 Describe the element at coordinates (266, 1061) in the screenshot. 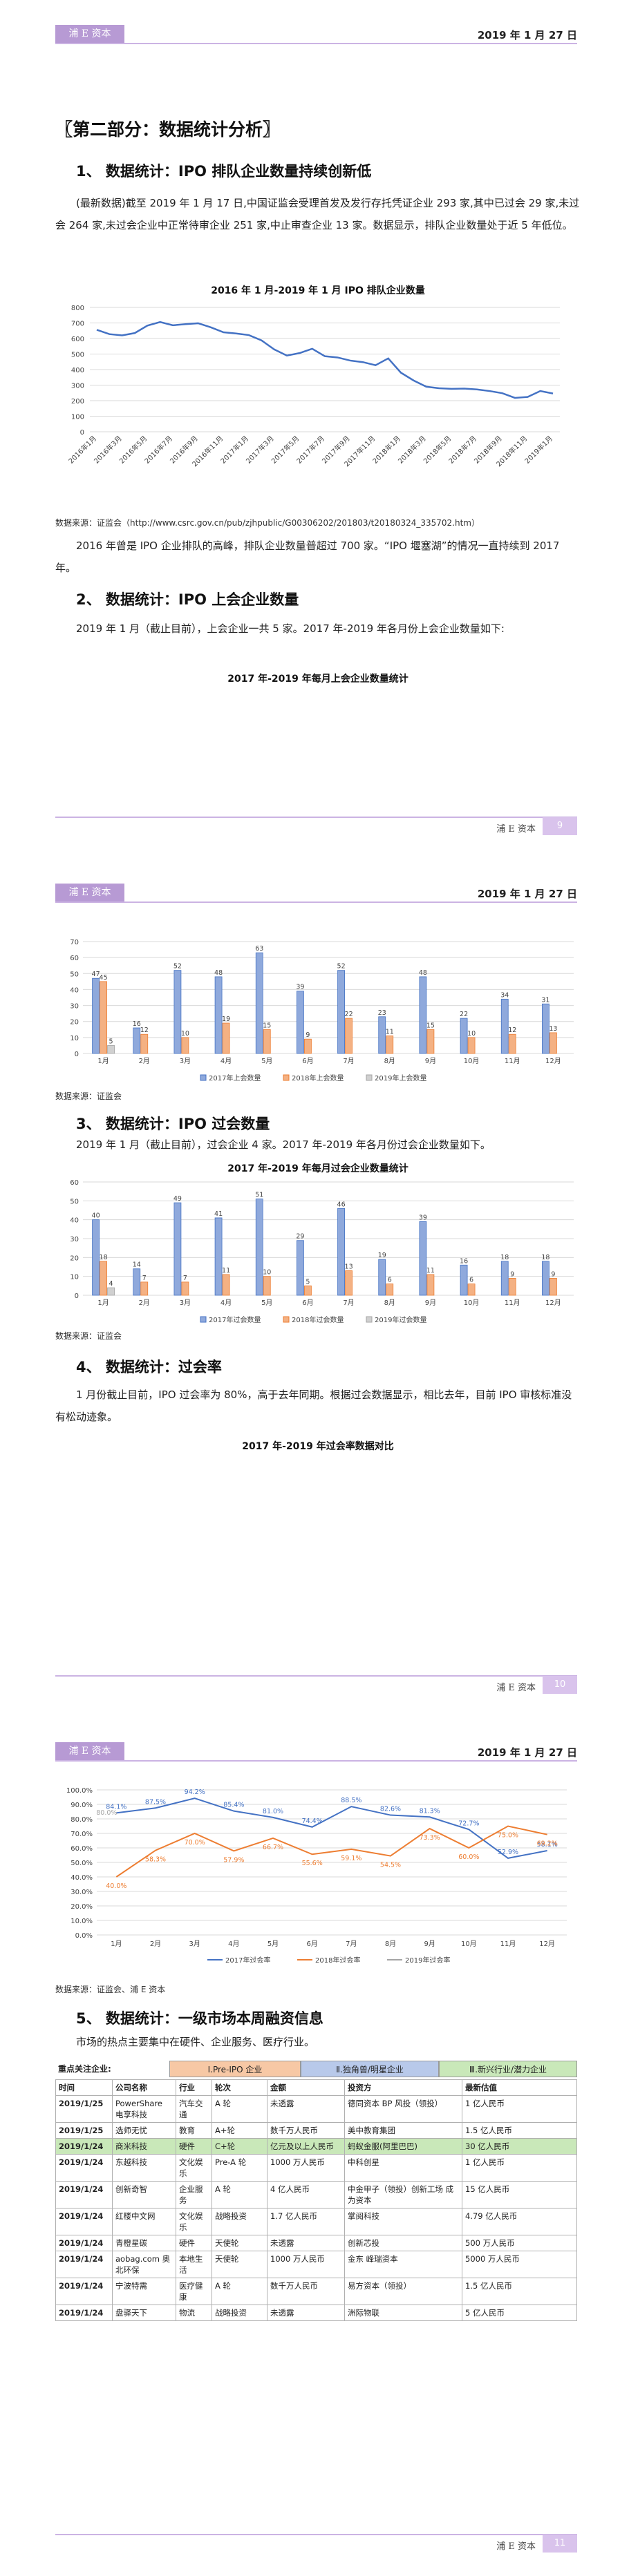

I see `x-tick-label: 5月` at that location.